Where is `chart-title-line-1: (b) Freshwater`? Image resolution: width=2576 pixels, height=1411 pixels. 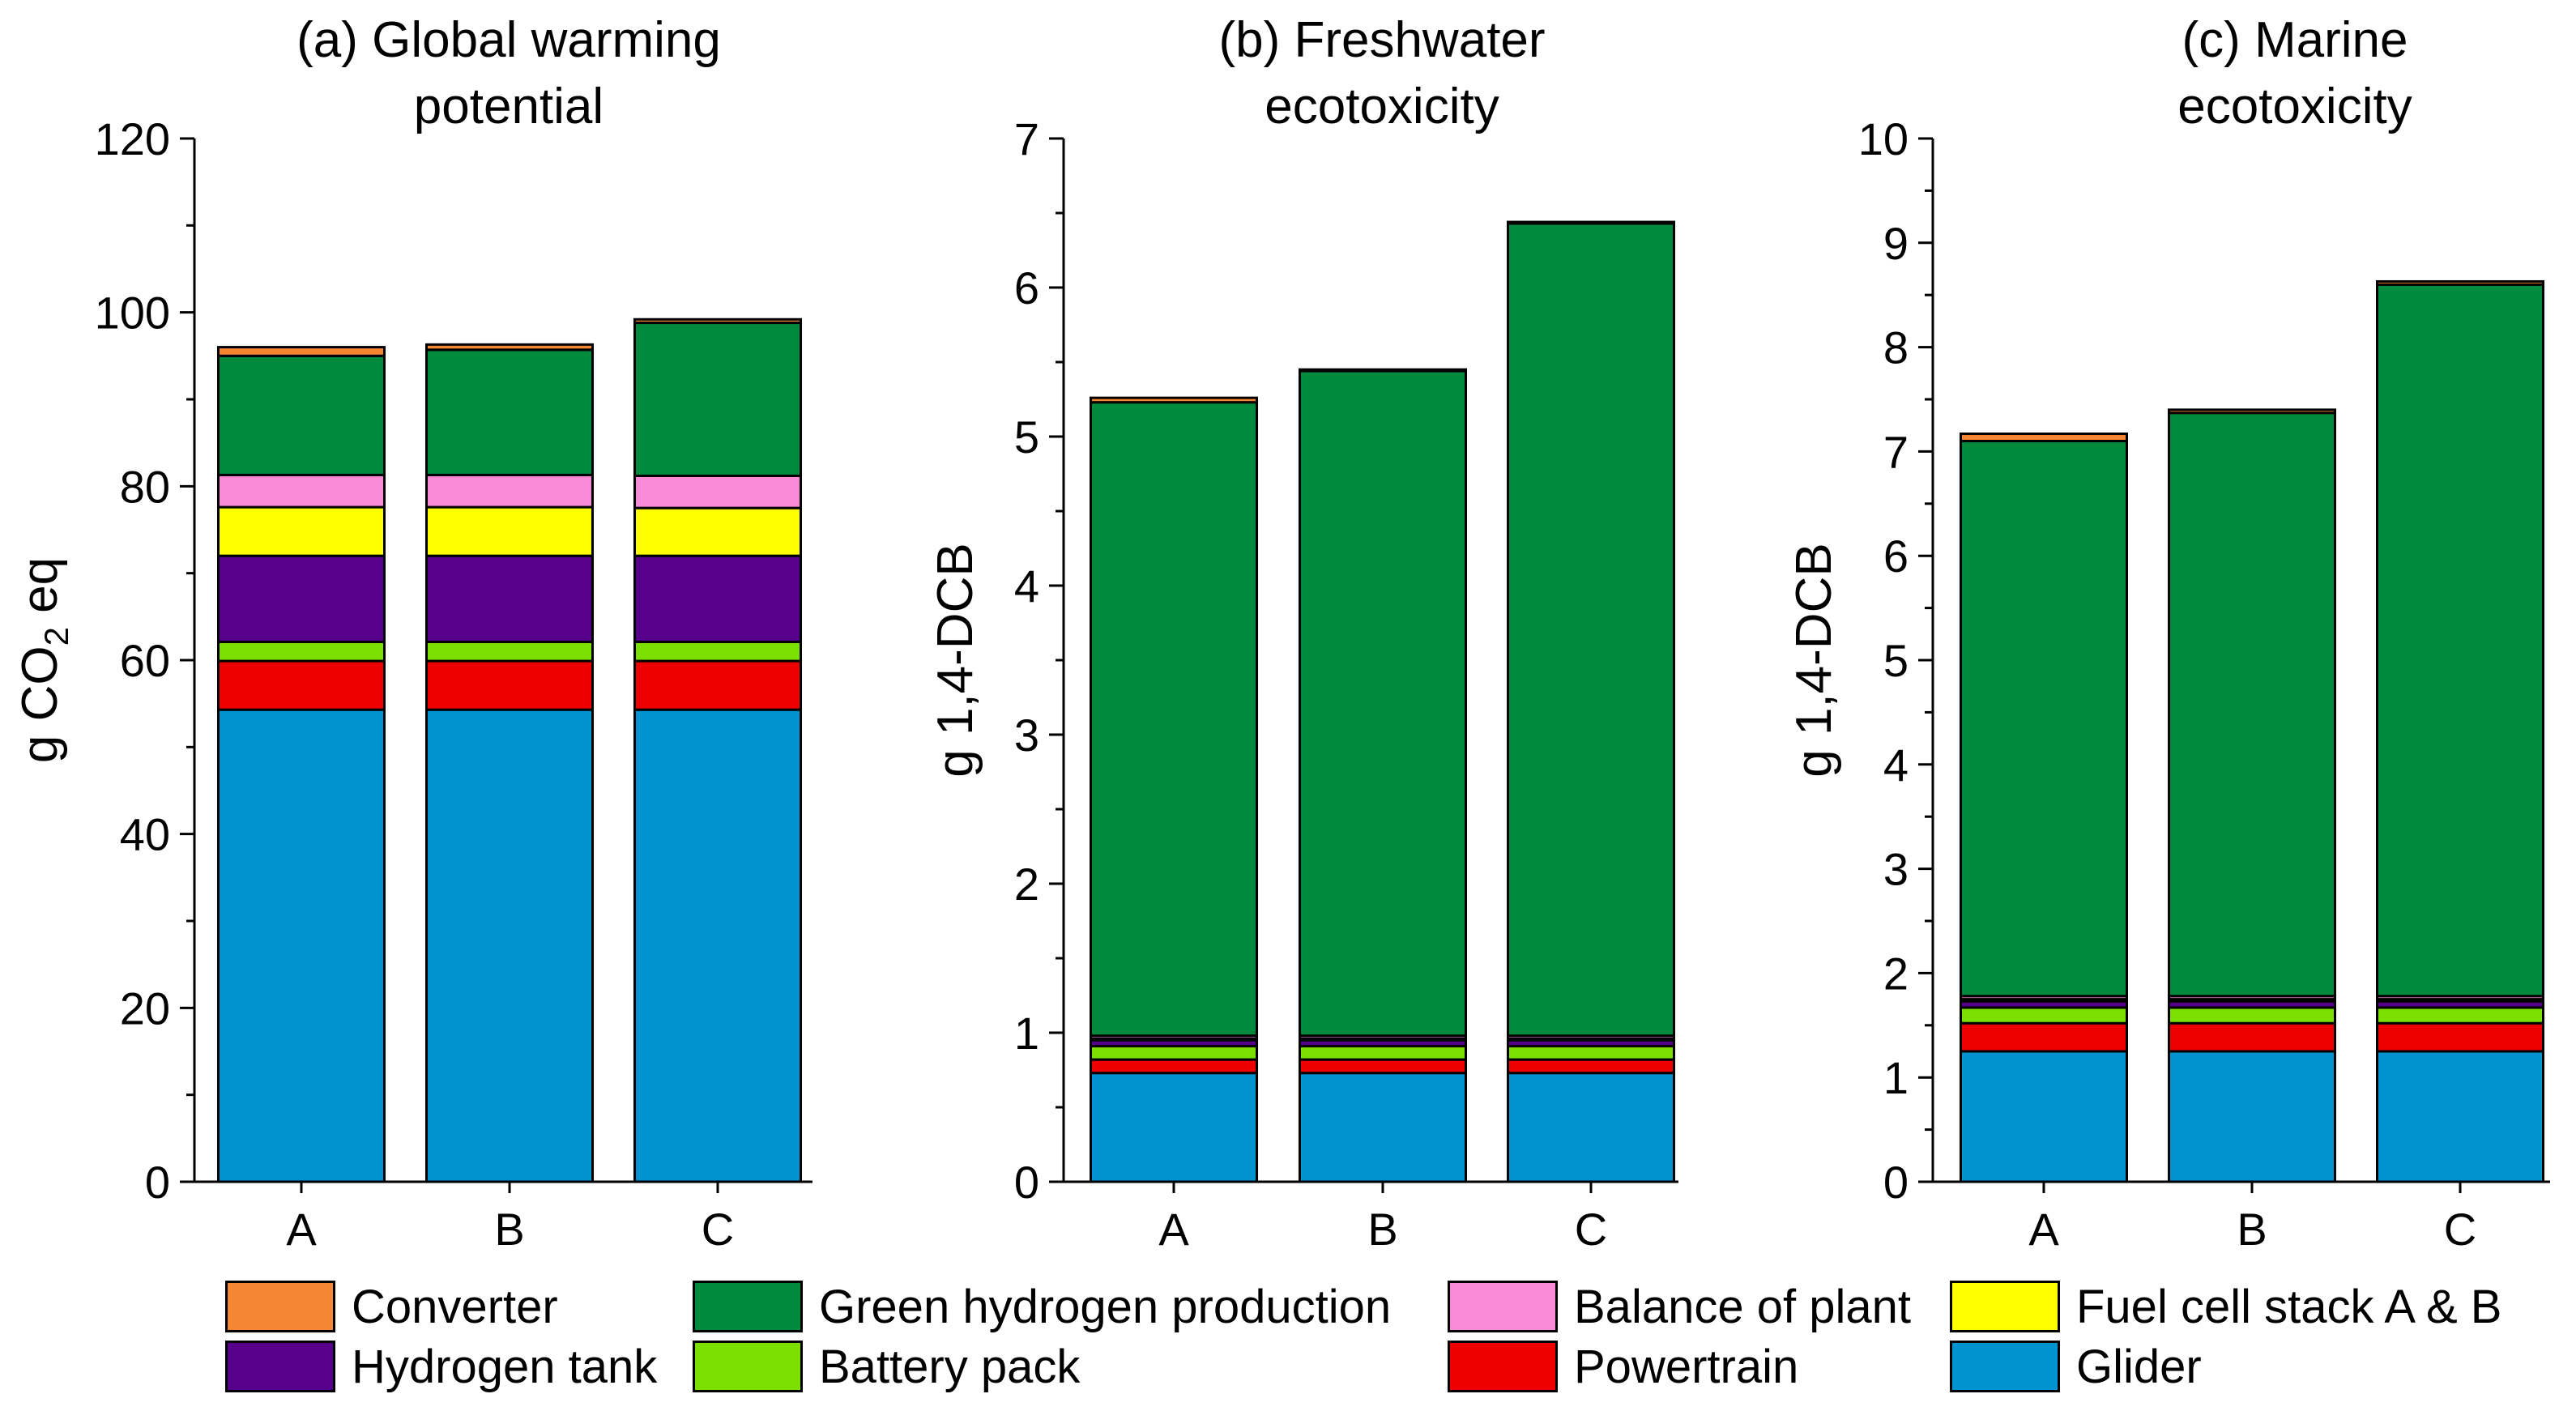
chart-title-line-1: (b) Freshwater is located at coordinates (1382, 40).